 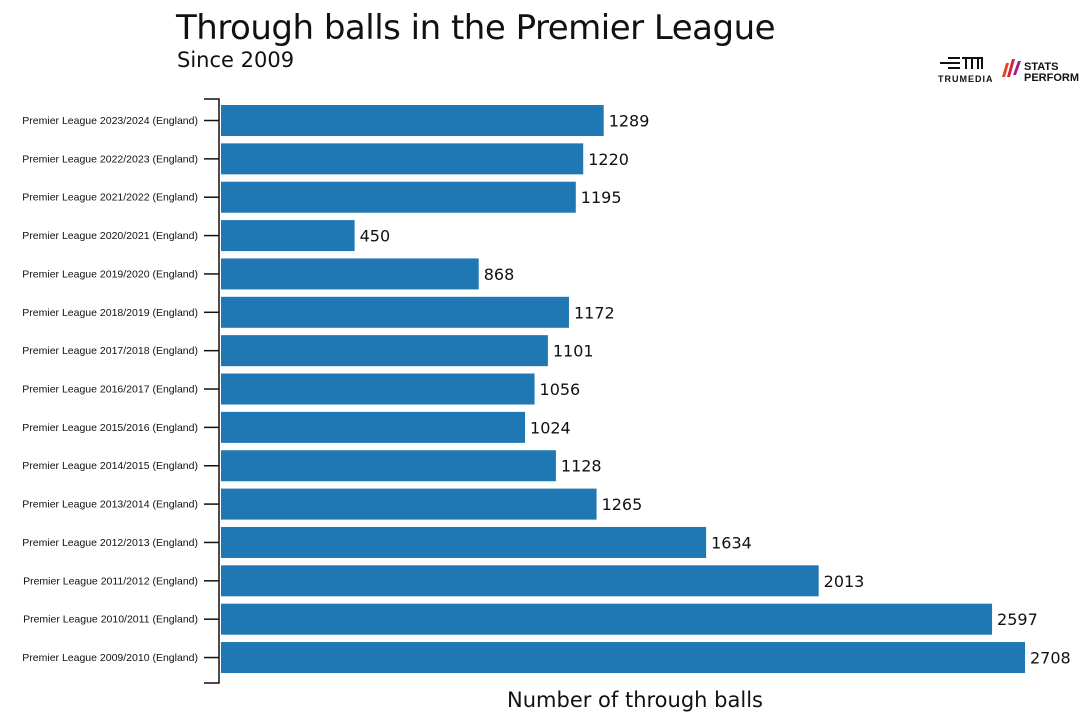 What do you see at coordinates (476, 28) in the screenshot?
I see `chart-title: Through balls in the Premier League` at bounding box center [476, 28].